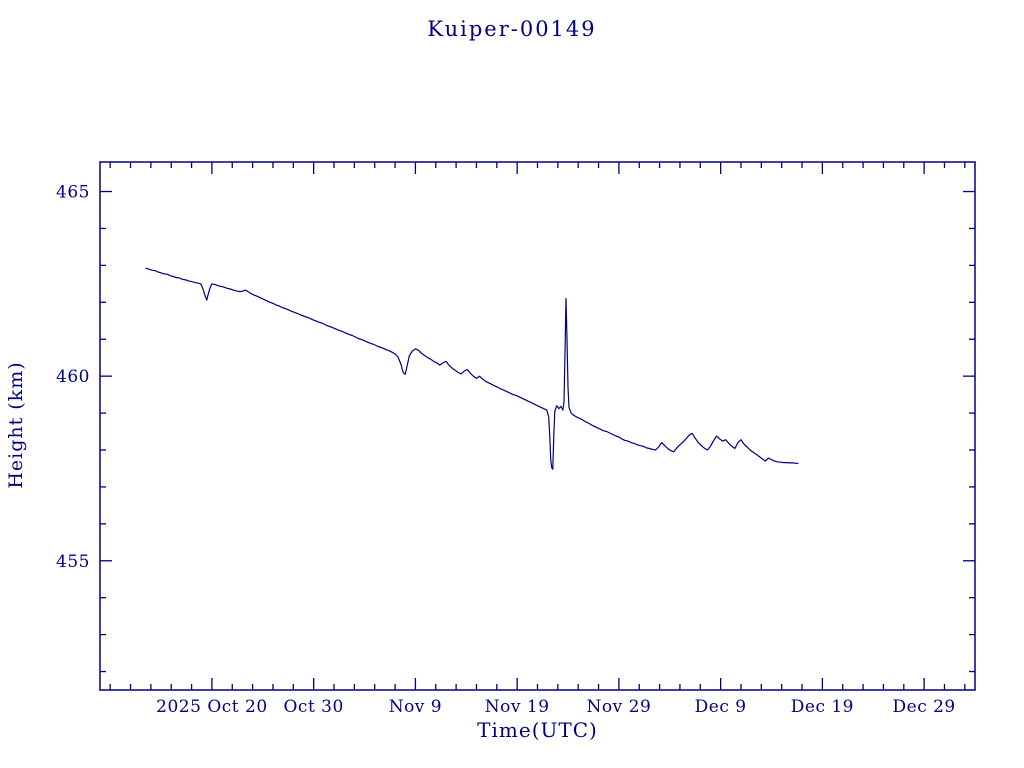 This screenshot has width=1024, height=768. What do you see at coordinates (313, 707) in the screenshot?
I see `x-tick-label: Oct 30` at bounding box center [313, 707].